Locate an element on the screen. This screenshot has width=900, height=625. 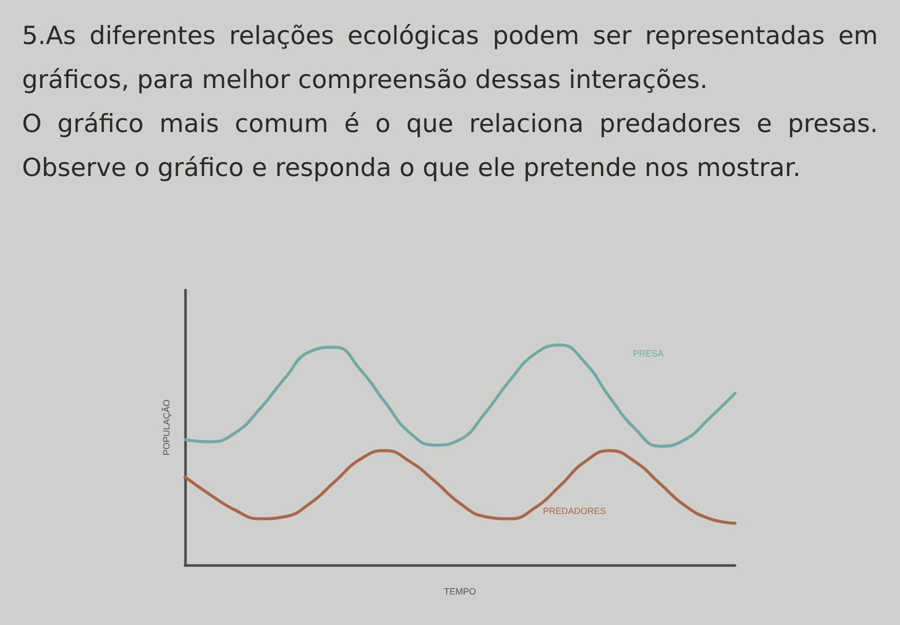
series-label: PREDADORES is located at coordinates (574, 511).